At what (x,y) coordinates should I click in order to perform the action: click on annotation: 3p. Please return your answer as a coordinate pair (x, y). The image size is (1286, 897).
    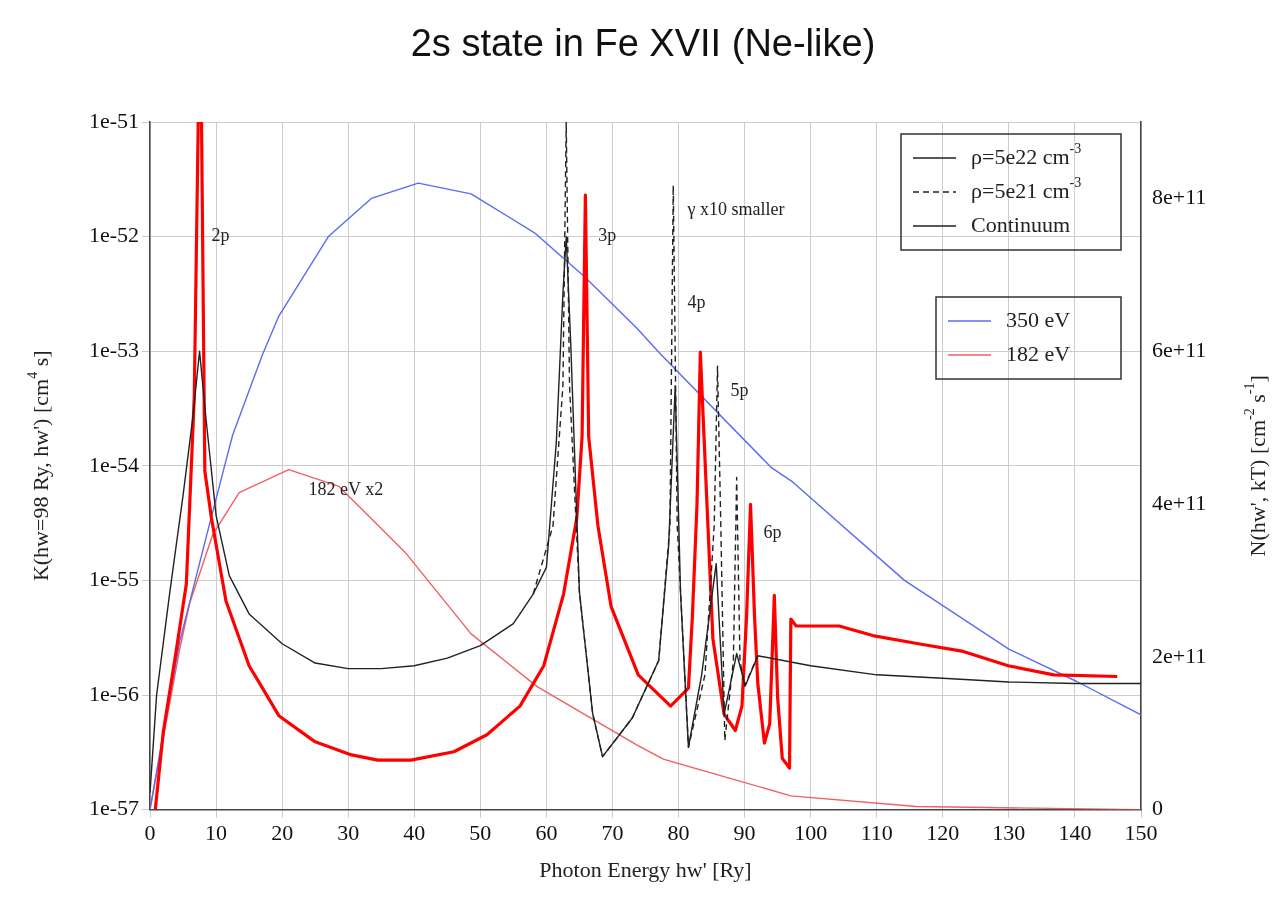
    Looking at the image, I should click on (607, 235).